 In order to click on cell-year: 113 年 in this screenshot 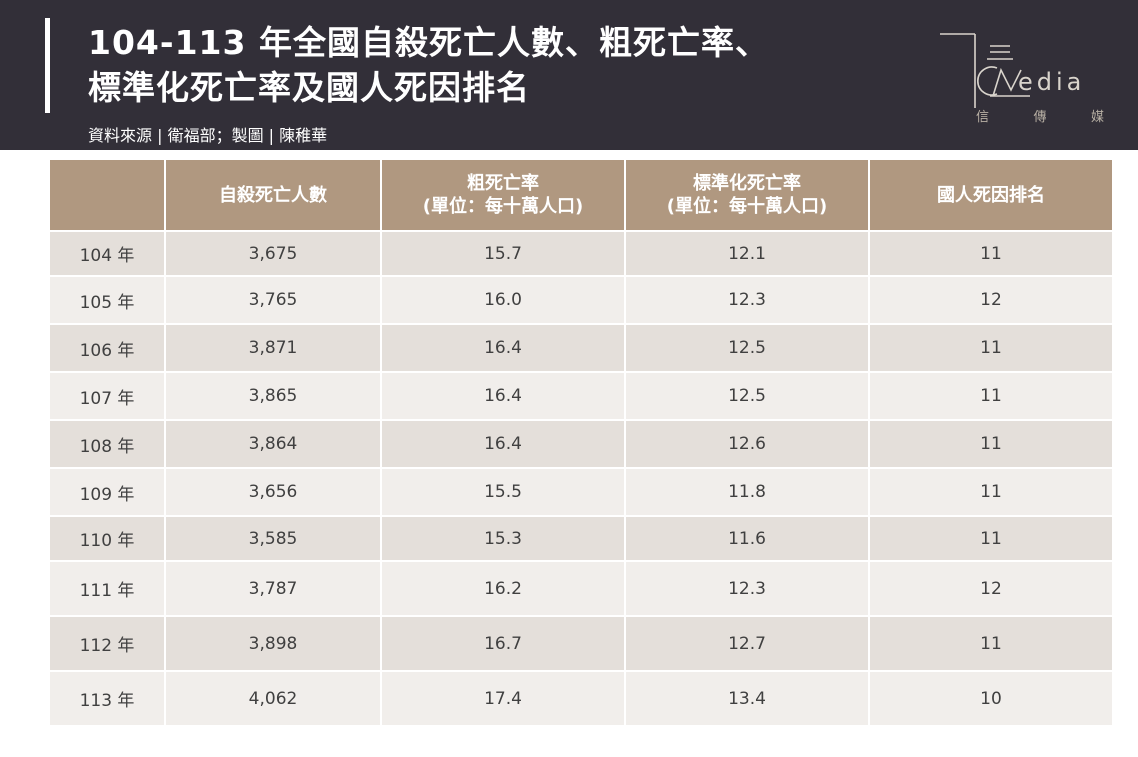, I will do `click(107, 698)`.